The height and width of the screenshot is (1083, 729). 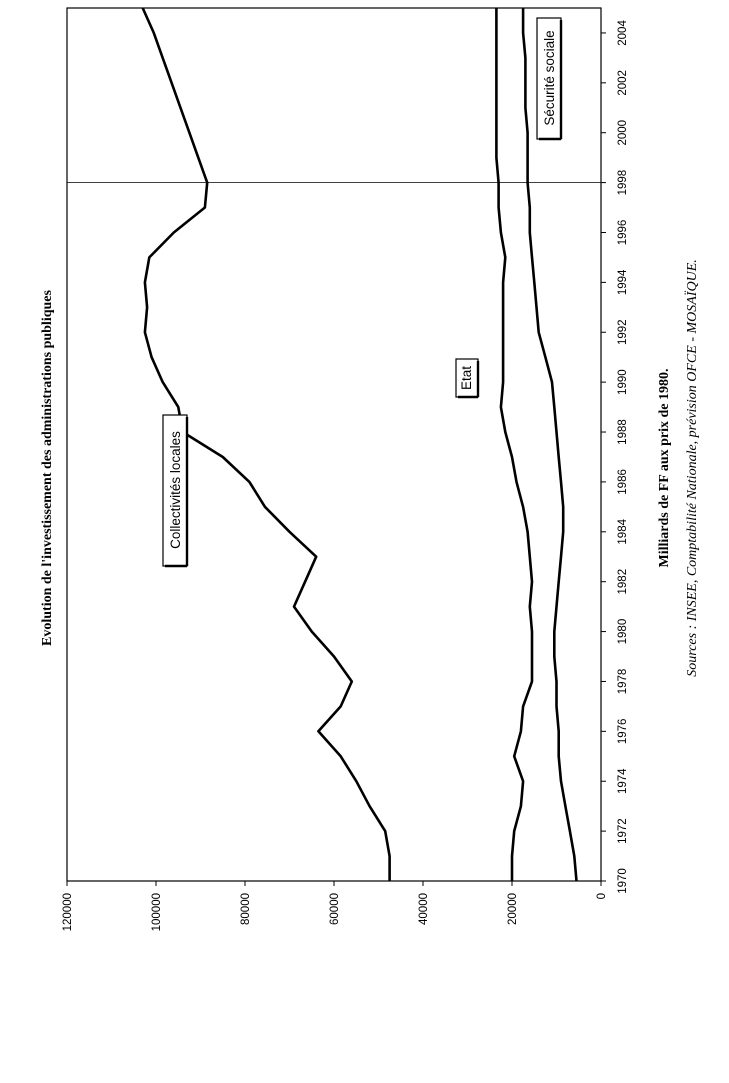 What do you see at coordinates (623, 332) in the screenshot?
I see `x-tick-label: 1992` at bounding box center [623, 332].